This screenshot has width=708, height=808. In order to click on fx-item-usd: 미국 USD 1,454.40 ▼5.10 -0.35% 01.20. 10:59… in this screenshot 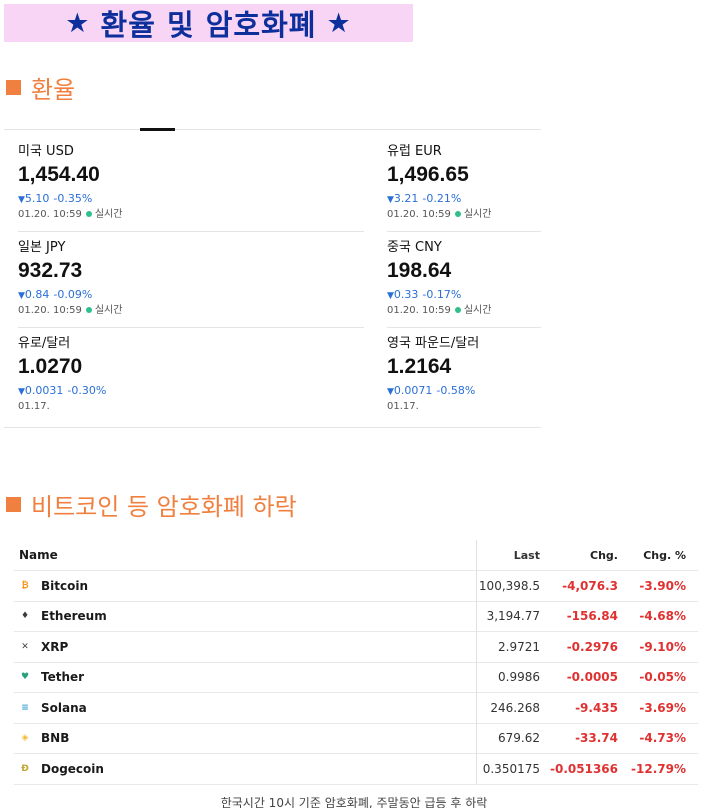, I will do `click(118, 183)`.